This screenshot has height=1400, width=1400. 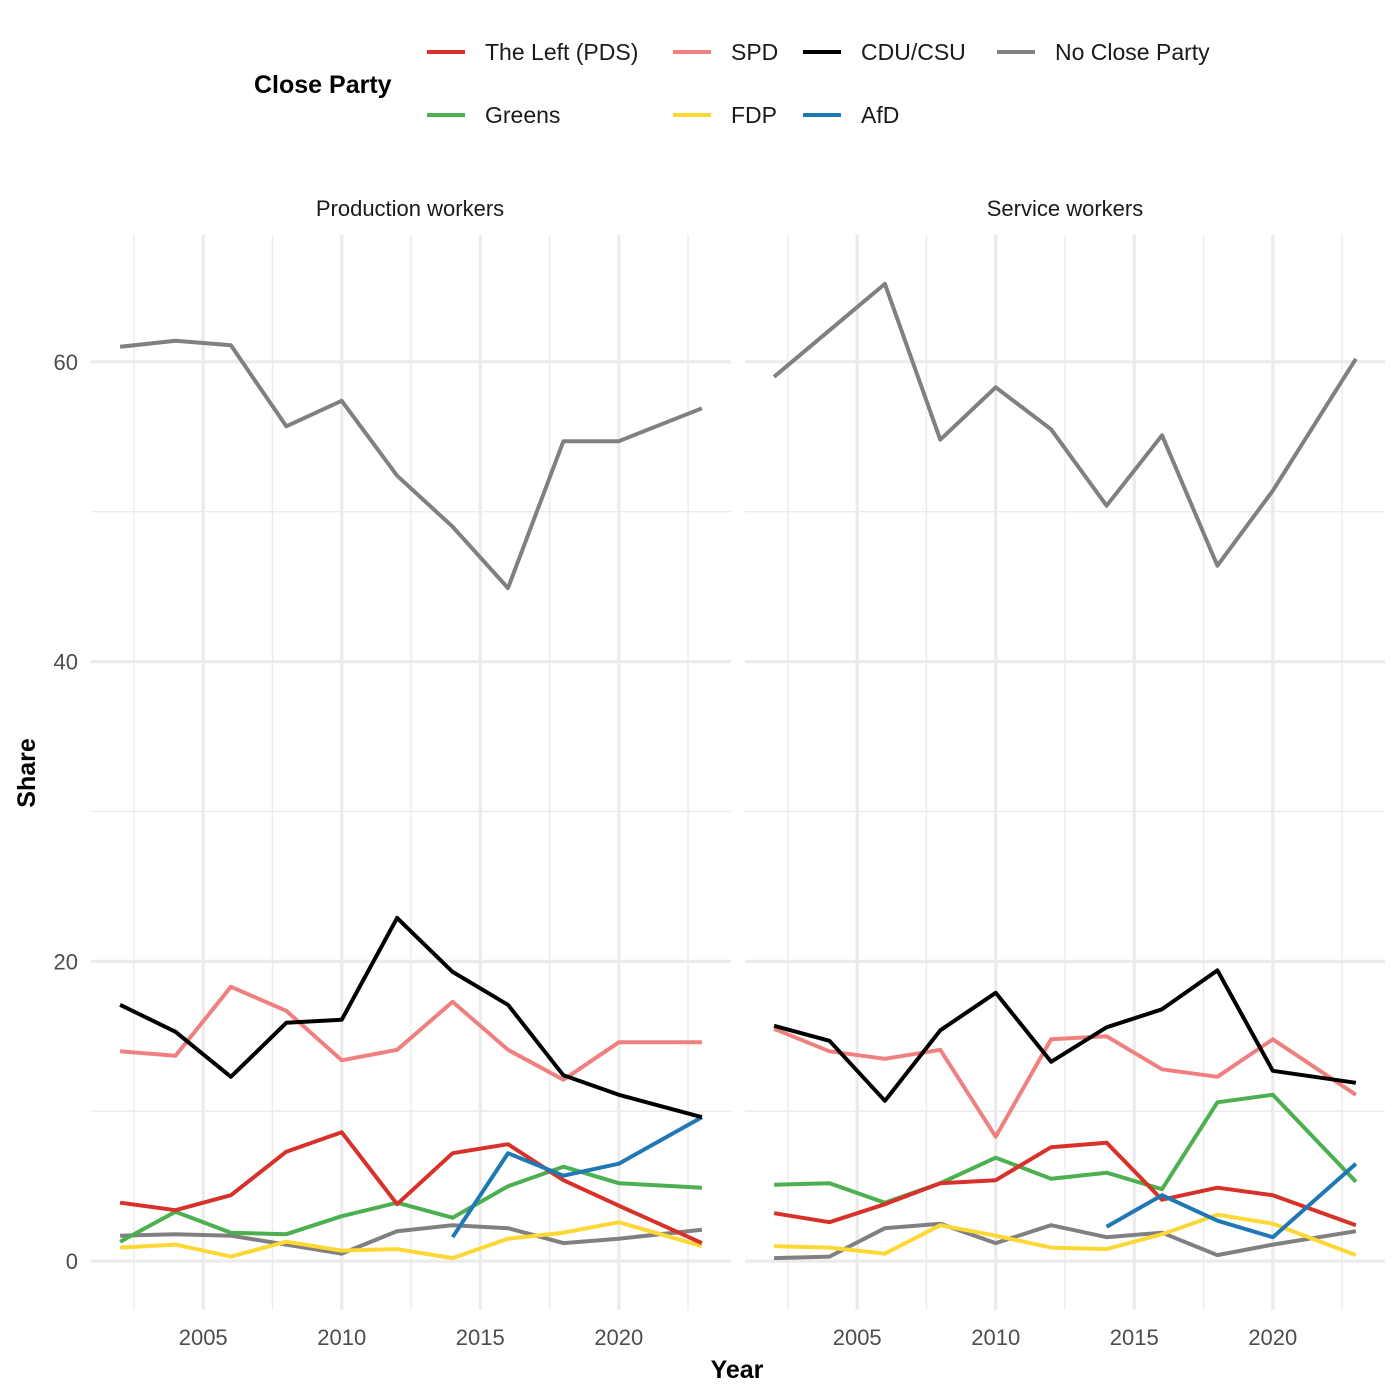 What do you see at coordinates (561, 52) in the screenshot?
I see `legend-label-the-left-pds: The Left (PDS)` at bounding box center [561, 52].